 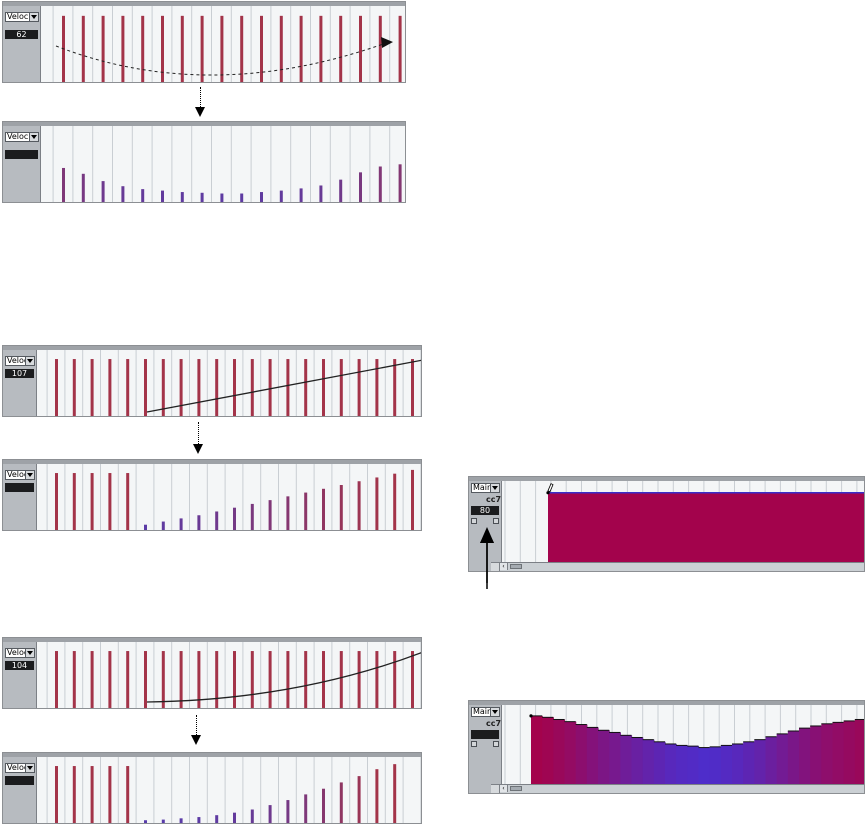 I want to click on velocity-lane-sine-before: Veloci 62, so click(x=204, y=42).